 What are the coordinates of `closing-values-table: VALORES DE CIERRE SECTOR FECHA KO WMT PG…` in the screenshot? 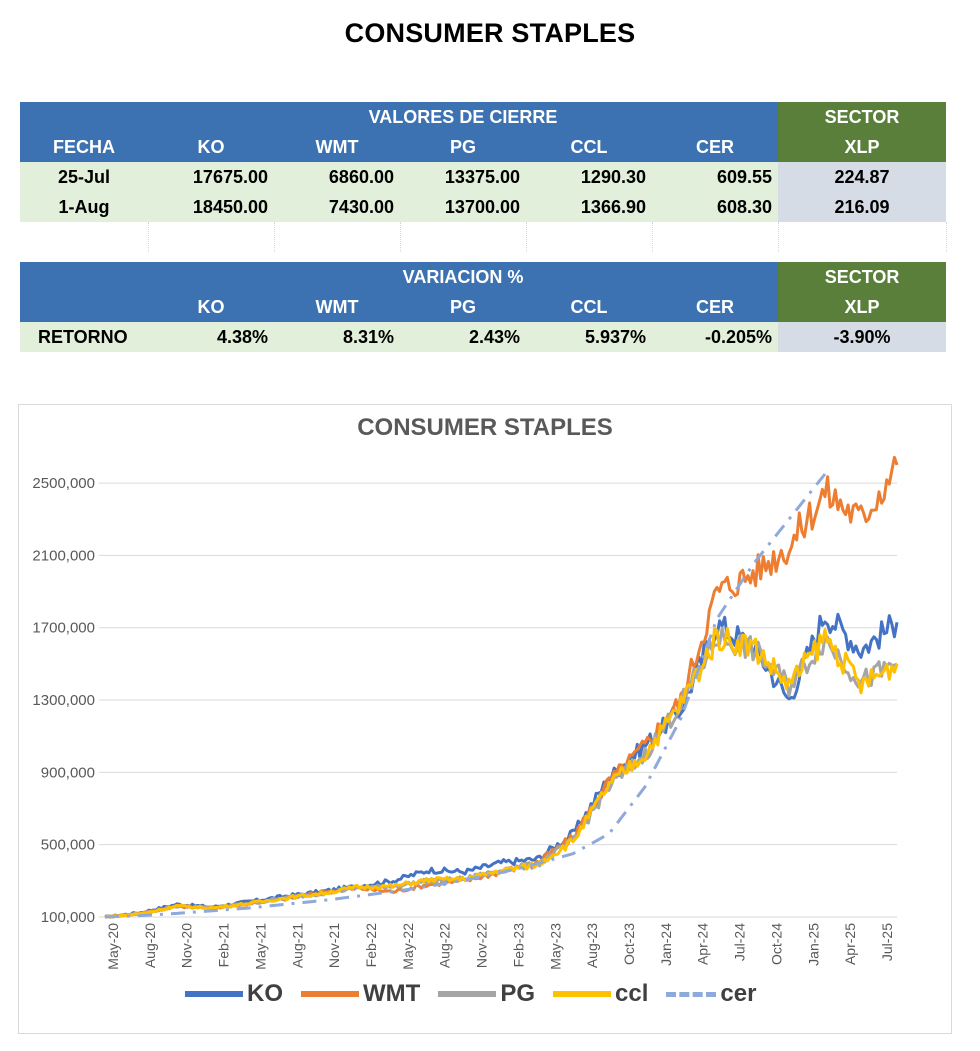 It's located at (483, 177).